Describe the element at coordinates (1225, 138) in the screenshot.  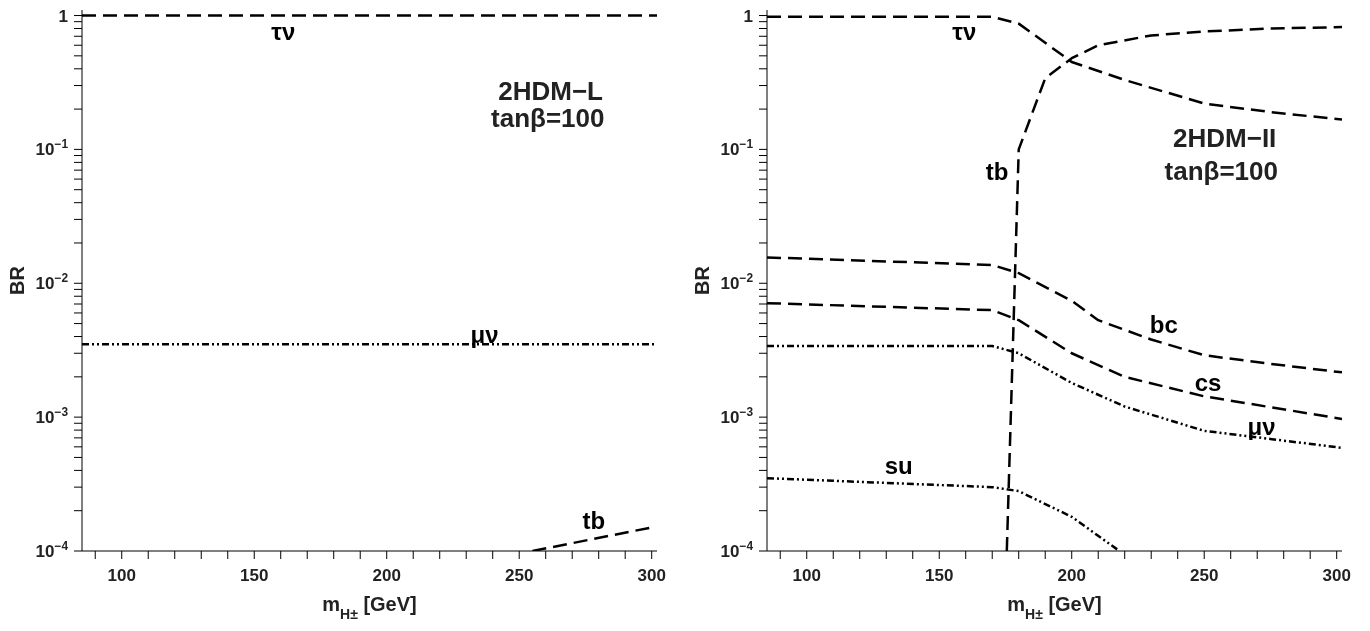
I see `annotation: 2HDM−II` at that location.